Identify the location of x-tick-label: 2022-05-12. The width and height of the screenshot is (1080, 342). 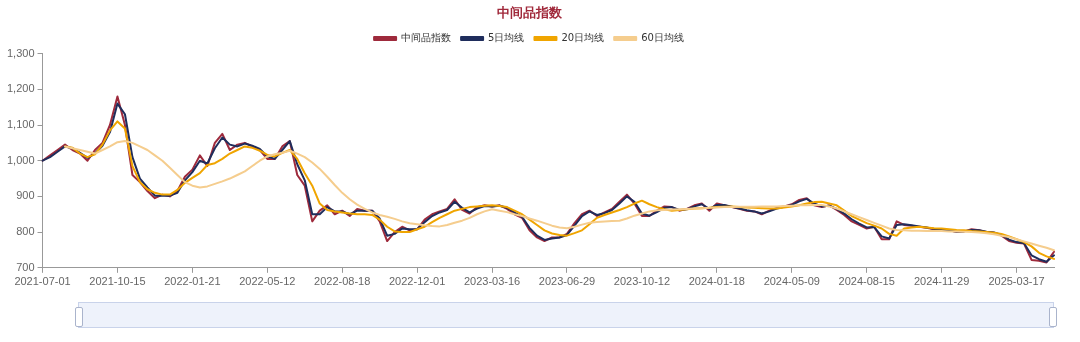
(267, 281).